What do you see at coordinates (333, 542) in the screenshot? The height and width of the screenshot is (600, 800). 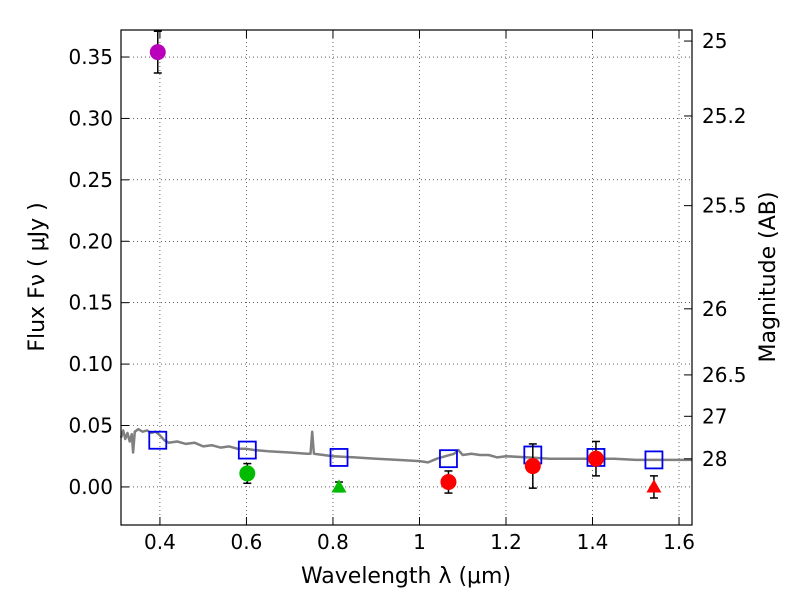 I see `x-tick-label: 0.8` at bounding box center [333, 542].